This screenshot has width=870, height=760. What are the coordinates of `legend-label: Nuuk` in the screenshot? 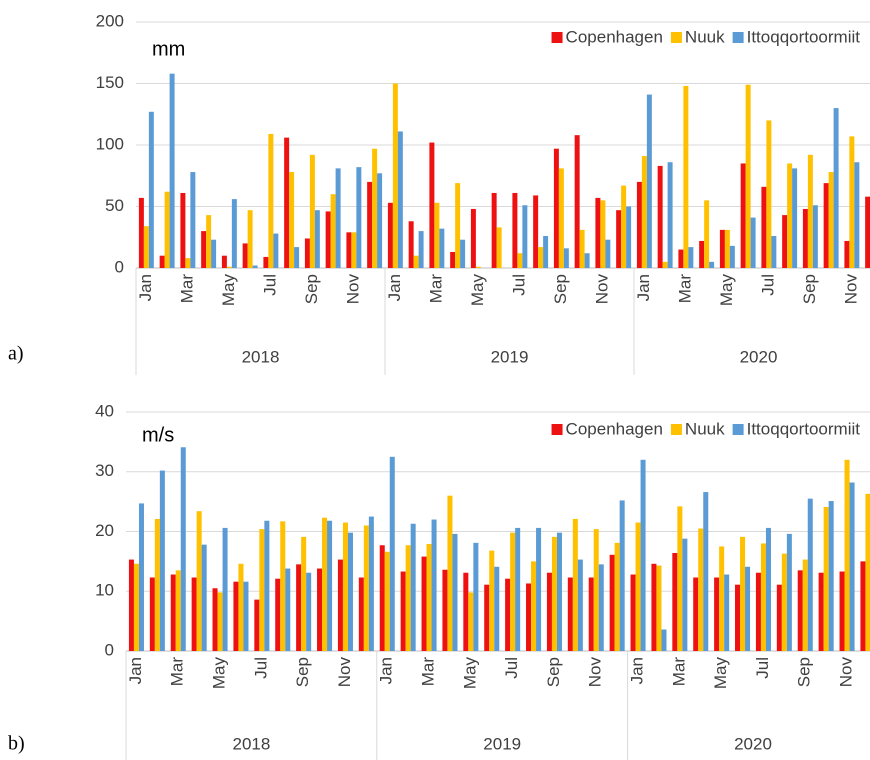 It's located at (705, 36).